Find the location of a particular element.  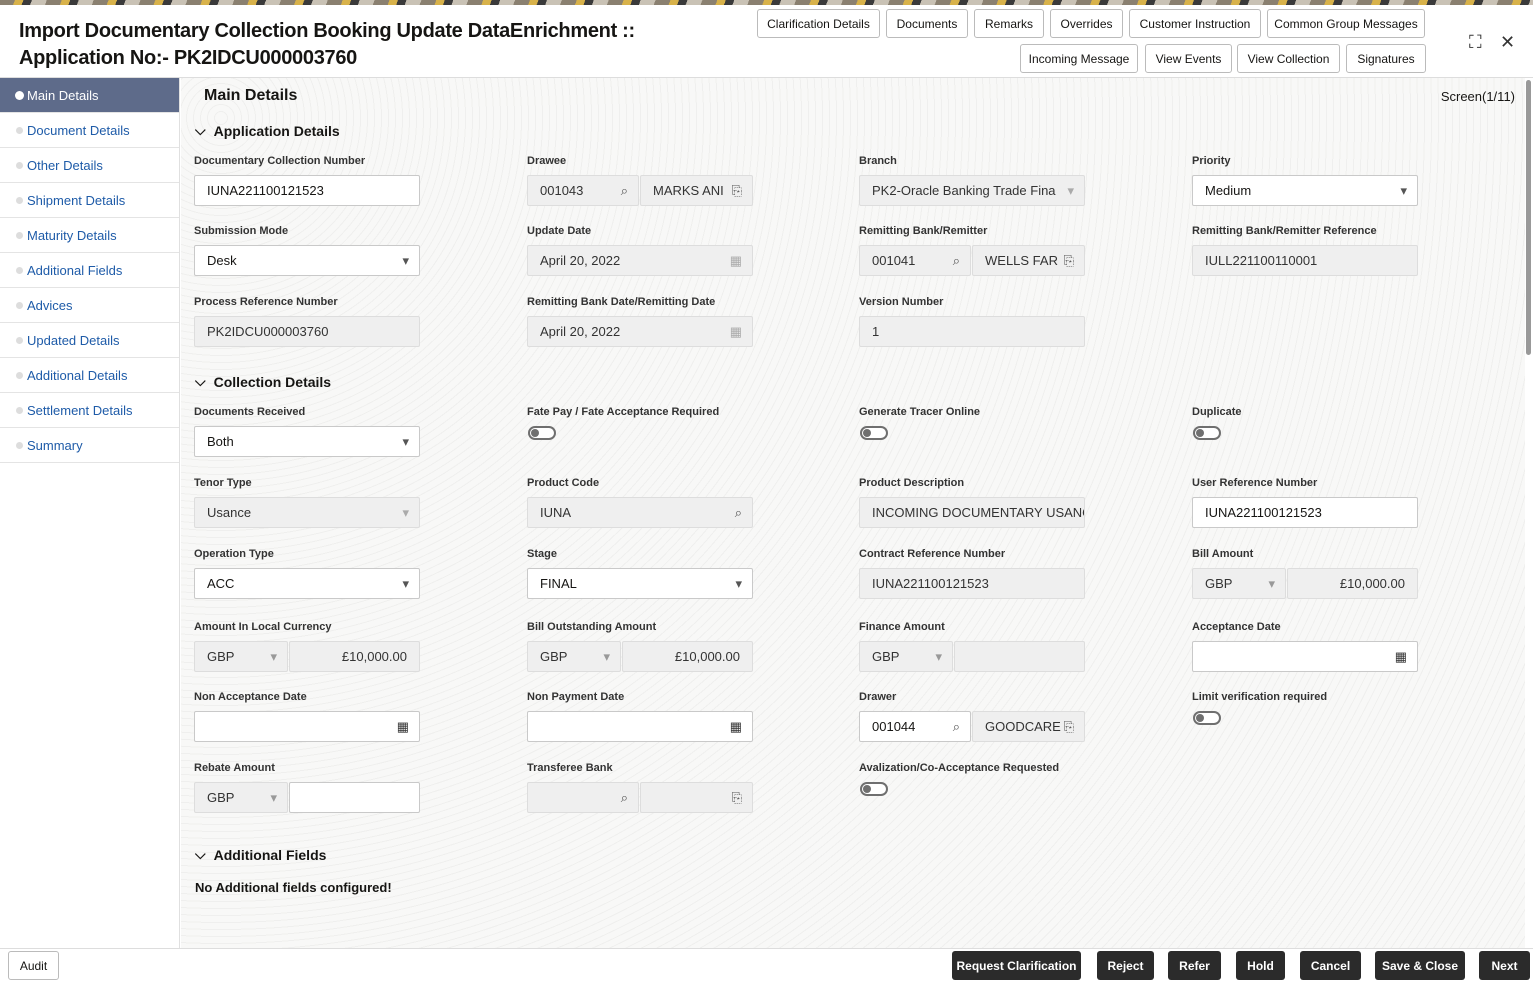

header-button-remarks: Remarks is located at coordinates (1009, 23).